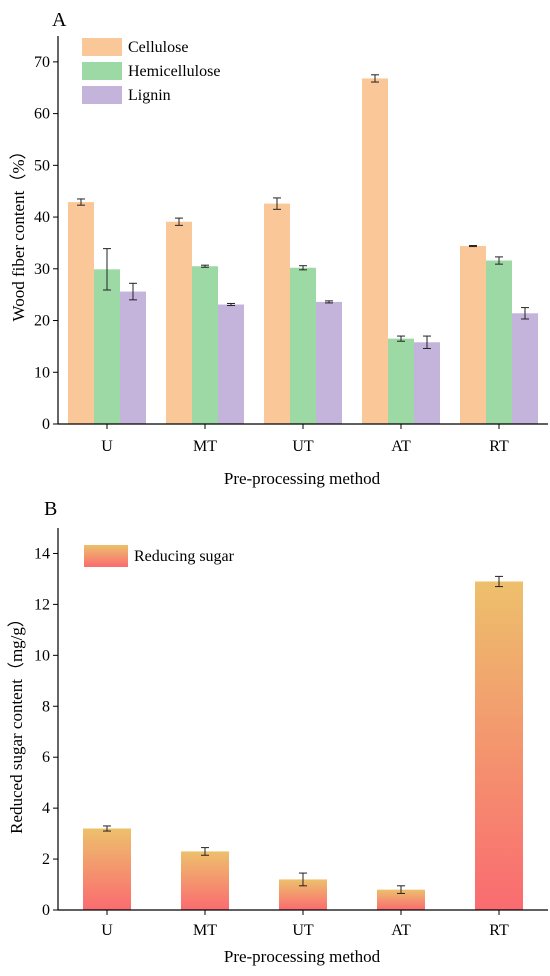 This screenshot has height=976, width=550. I want to click on panel-a-y-tick-label: 20, so click(42, 321).